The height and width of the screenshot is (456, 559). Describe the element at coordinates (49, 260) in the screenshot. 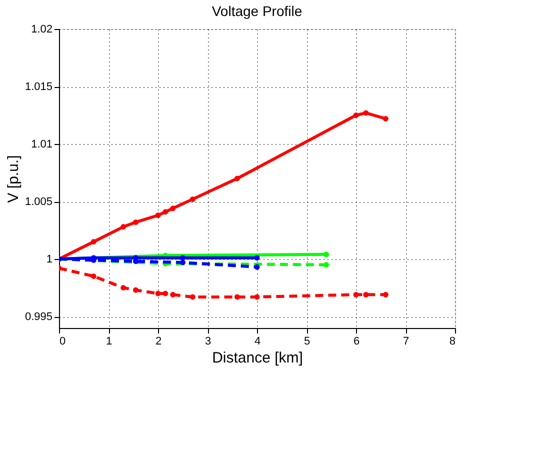

I see `y-tick-label: 1` at that location.